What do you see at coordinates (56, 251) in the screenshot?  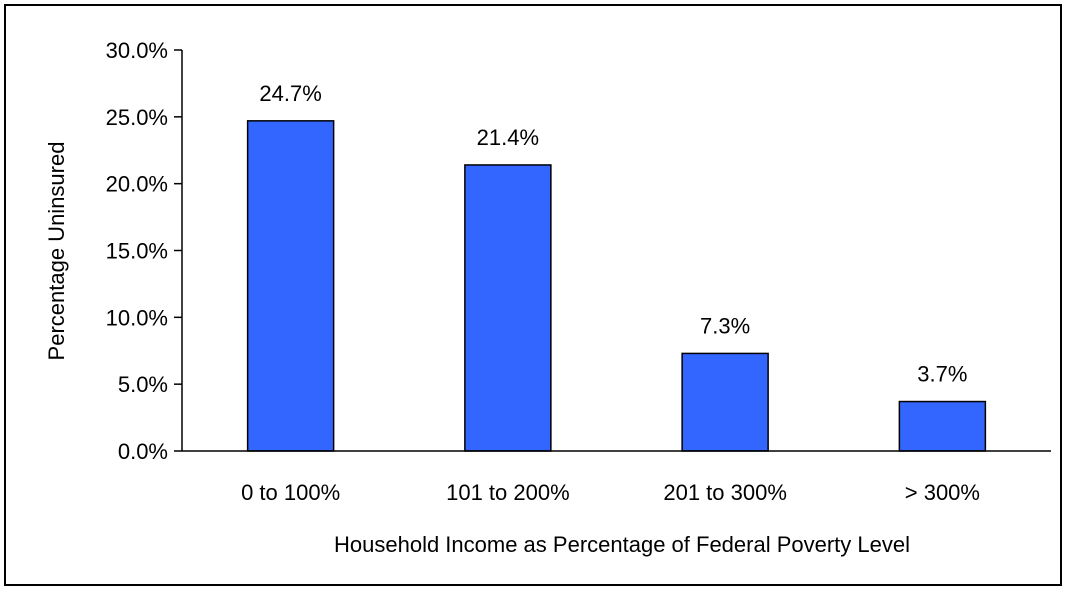 I see `y-axis-title: Percentage Uninsured` at bounding box center [56, 251].